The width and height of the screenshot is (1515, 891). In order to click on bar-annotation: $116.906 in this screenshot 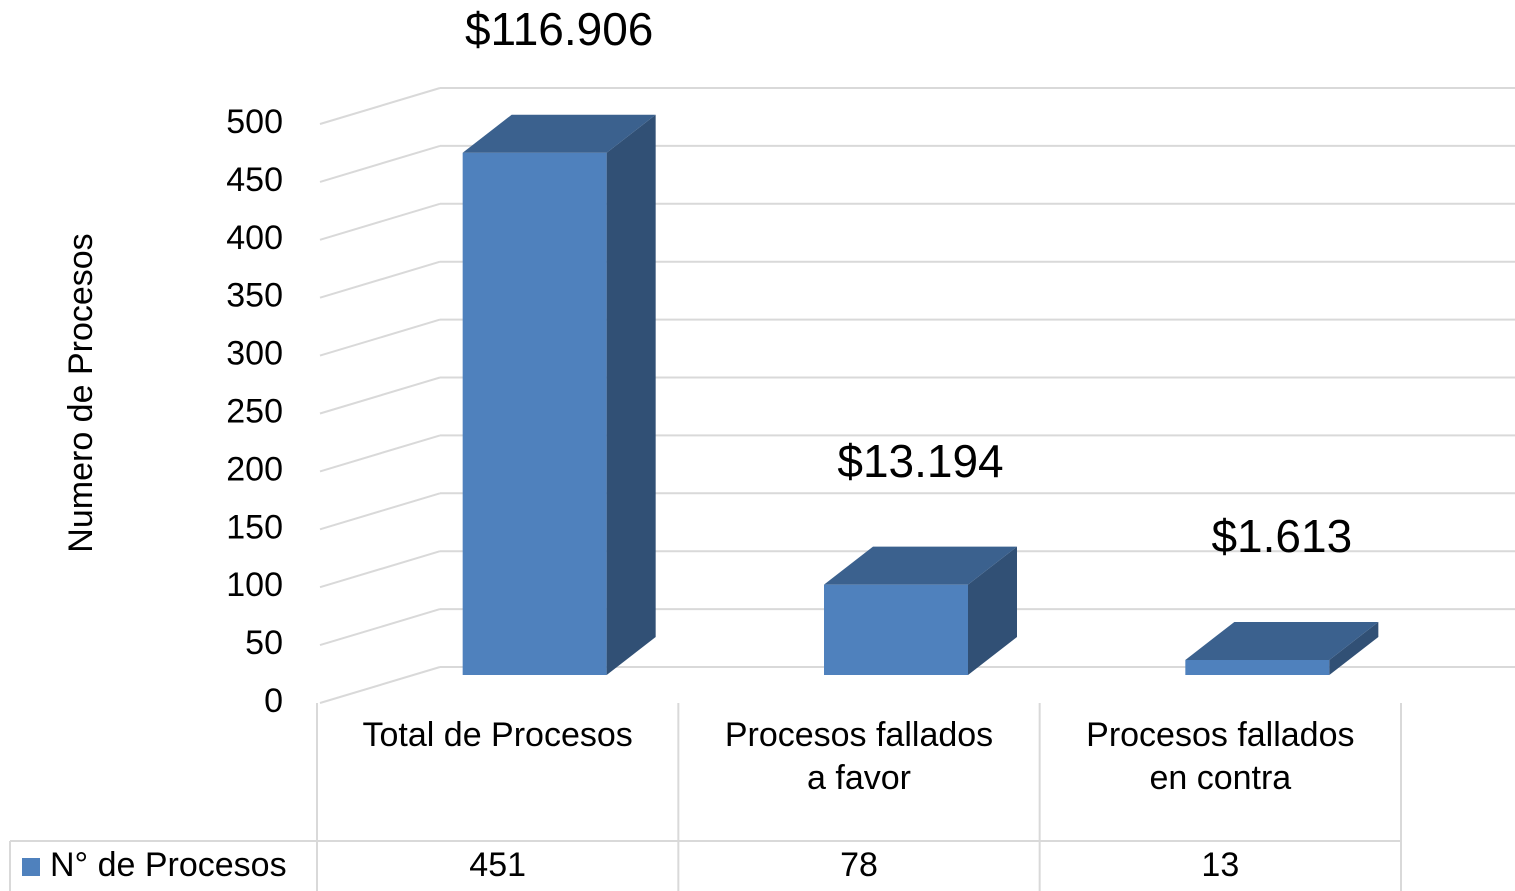, I will do `click(559, 29)`.